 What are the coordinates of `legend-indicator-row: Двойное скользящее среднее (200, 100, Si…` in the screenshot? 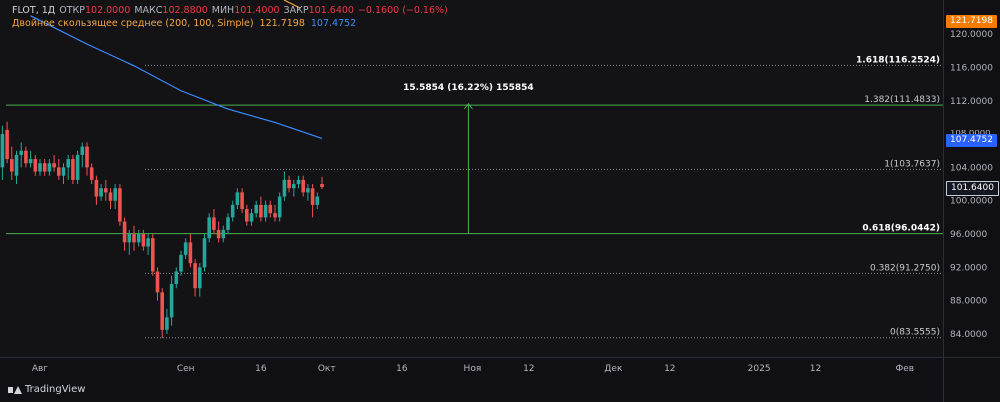 It's located at (230, 23).